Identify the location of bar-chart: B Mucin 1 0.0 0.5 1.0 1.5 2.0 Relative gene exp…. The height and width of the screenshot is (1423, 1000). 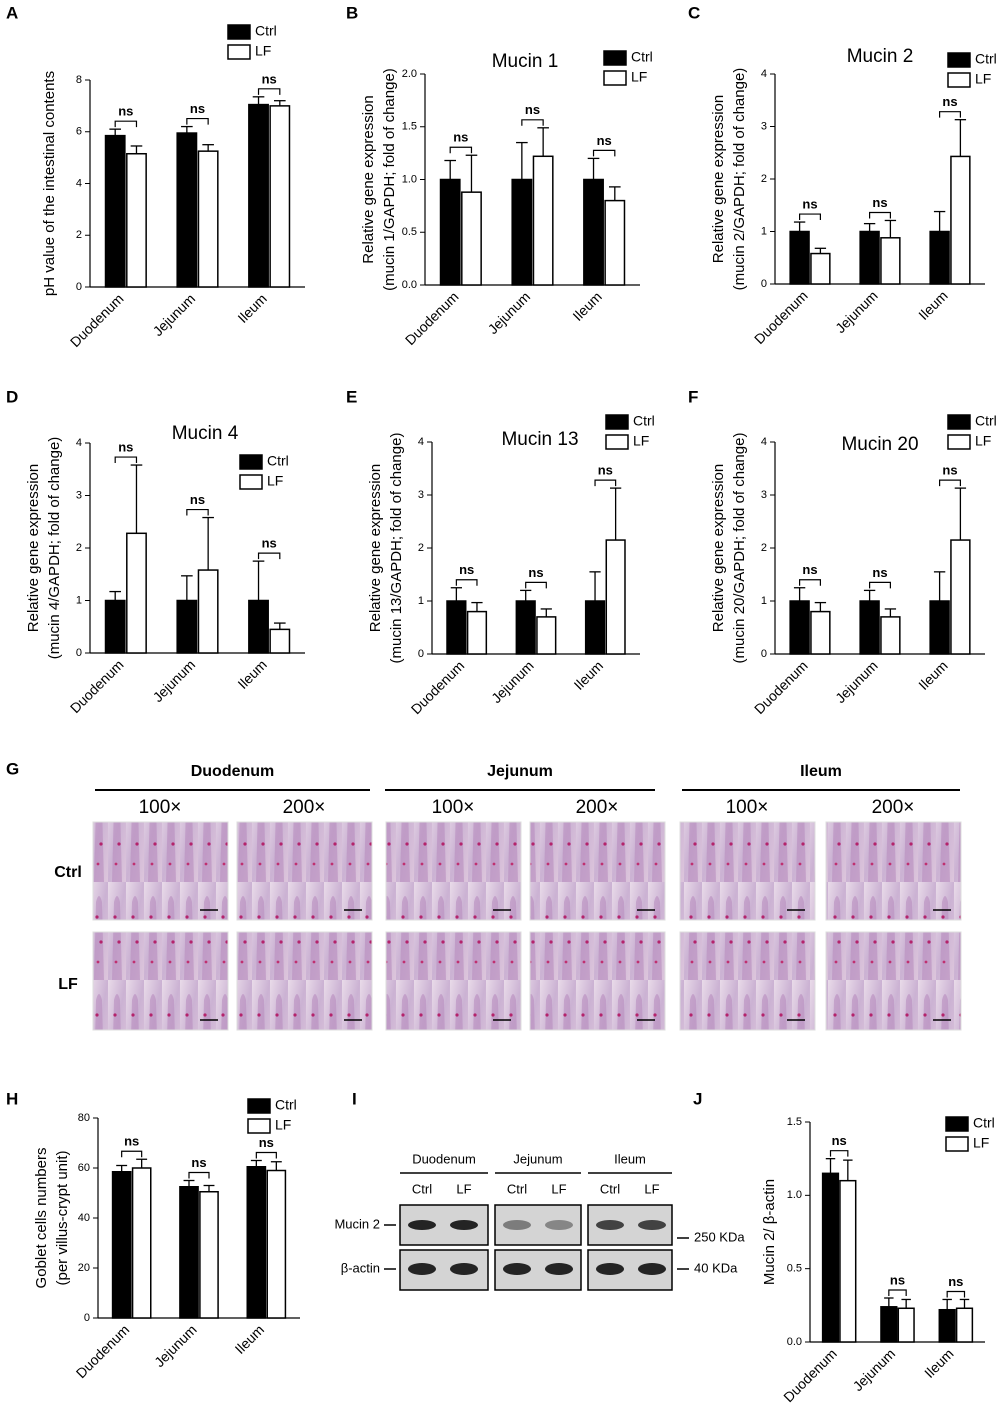
(499, 175).